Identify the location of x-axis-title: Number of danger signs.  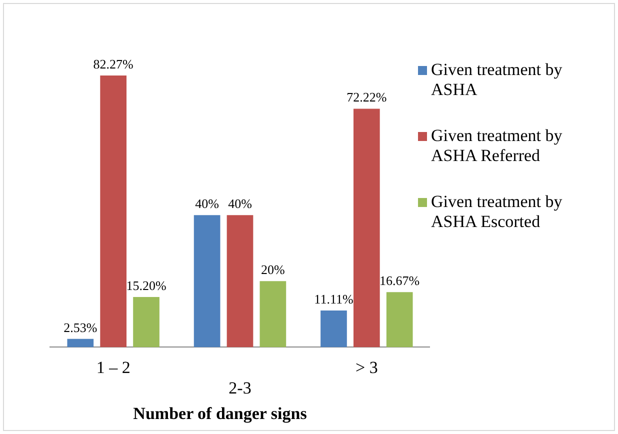
(220, 414).